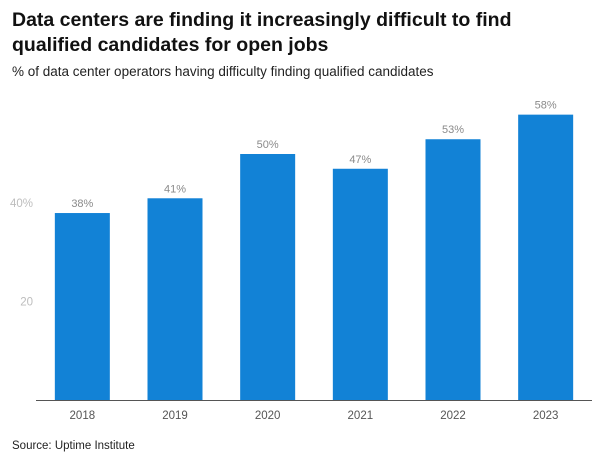  I want to click on y-axis-ticks: 20 40%, so click(21, 253).